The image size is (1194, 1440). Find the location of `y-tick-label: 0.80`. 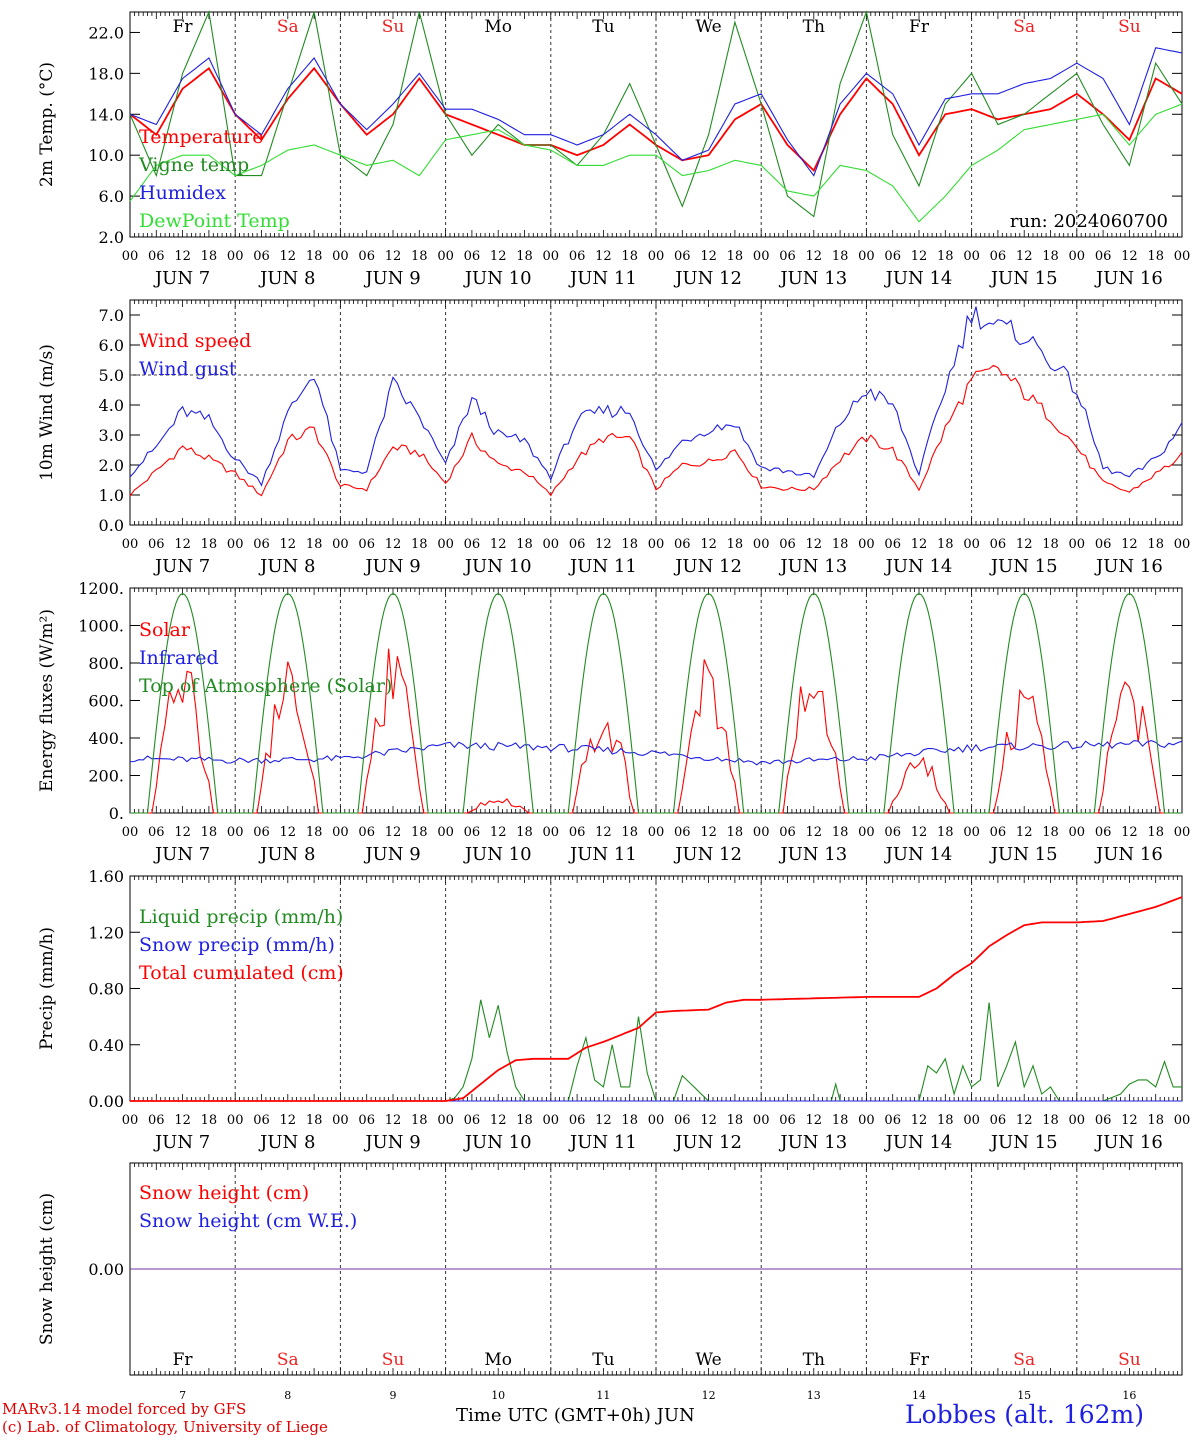

y-tick-label: 0.80 is located at coordinates (106, 989).